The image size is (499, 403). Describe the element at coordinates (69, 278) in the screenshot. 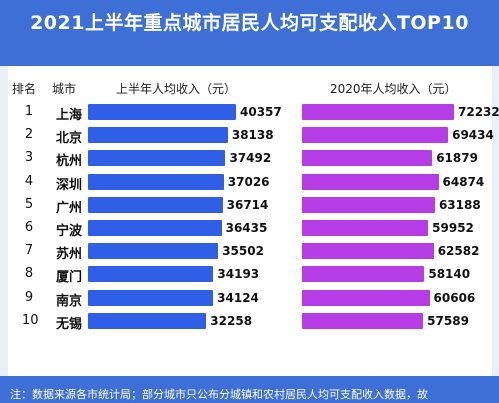

I see `city-label: 厦门` at that location.